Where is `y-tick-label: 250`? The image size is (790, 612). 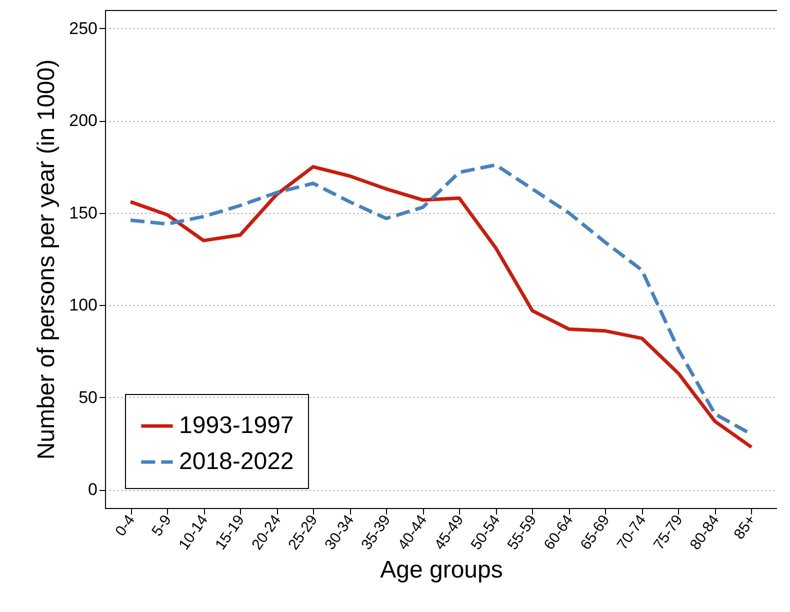
y-tick-label: 250 is located at coordinates (83, 28).